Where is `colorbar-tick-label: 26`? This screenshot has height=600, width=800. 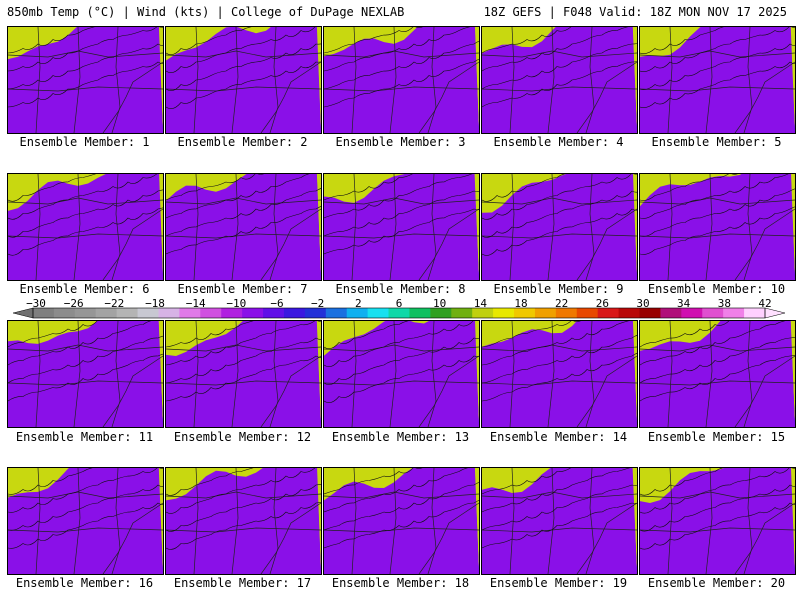 colorbar-tick-label: 26 is located at coordinates (602, 303).